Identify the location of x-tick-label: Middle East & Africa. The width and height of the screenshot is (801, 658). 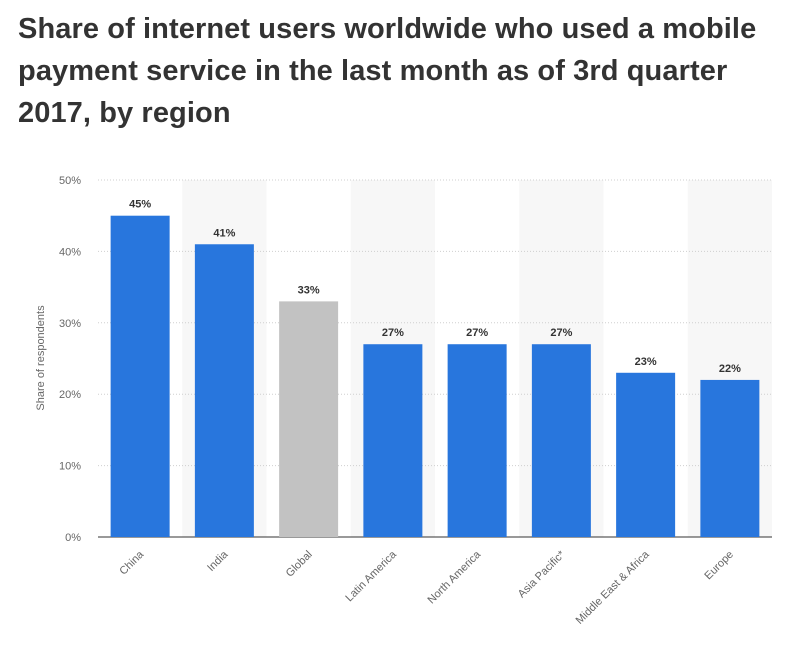
(613, 587).